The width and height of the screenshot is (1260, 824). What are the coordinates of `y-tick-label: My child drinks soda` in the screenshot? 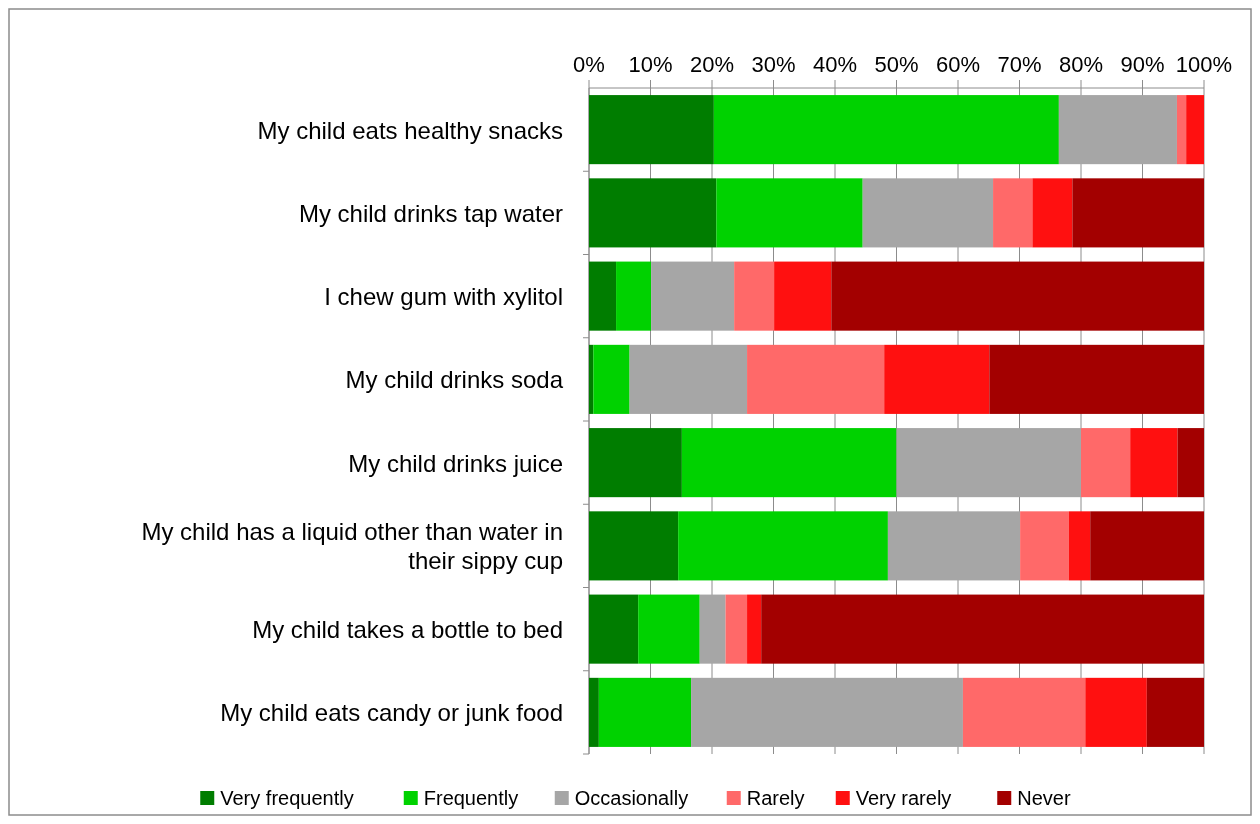 It's located at (454, 379).